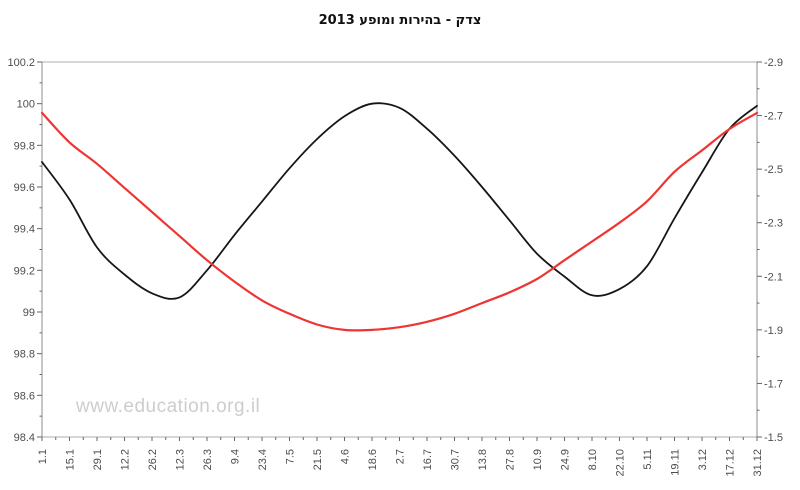  Describe the element at coordinates (703, 459) in the screenshot. I see `x-axis-tick-label: 3.12` at that location.